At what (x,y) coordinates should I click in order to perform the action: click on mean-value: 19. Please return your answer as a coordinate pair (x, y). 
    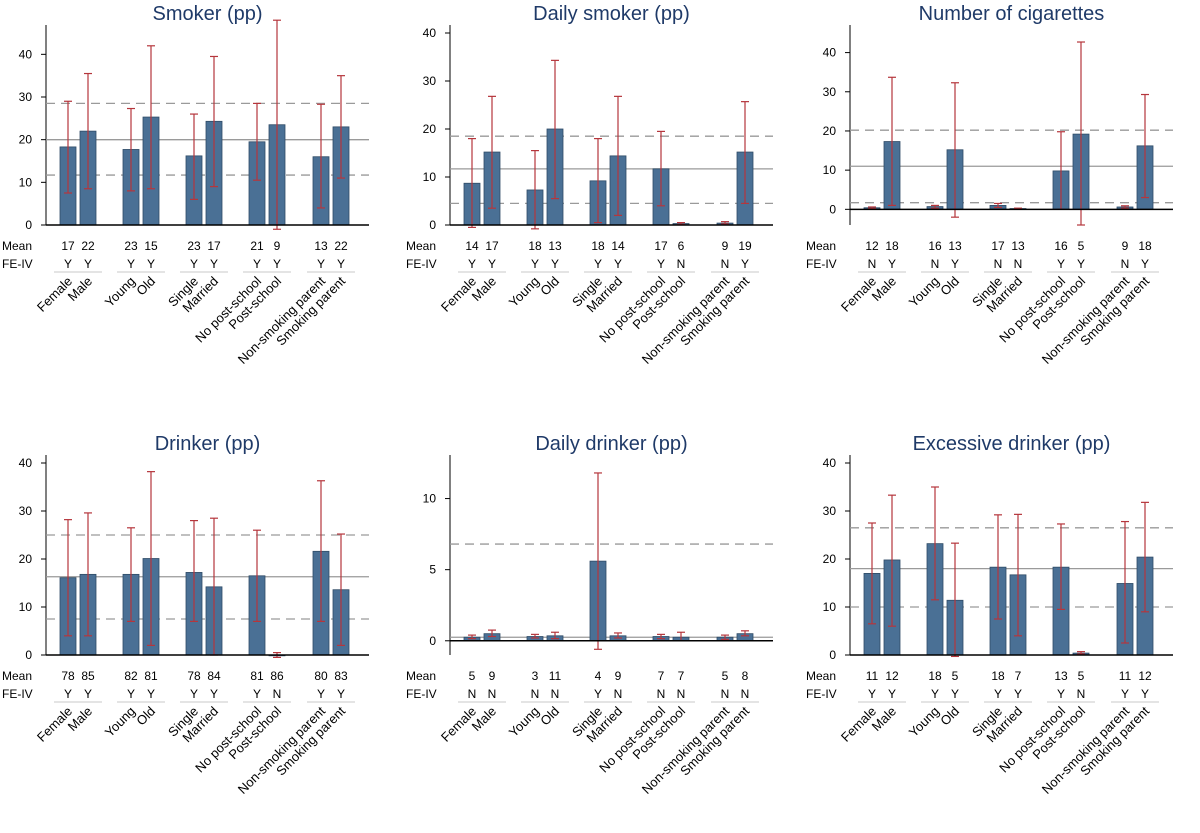
    Looking at the image, I should click on (745, 246).